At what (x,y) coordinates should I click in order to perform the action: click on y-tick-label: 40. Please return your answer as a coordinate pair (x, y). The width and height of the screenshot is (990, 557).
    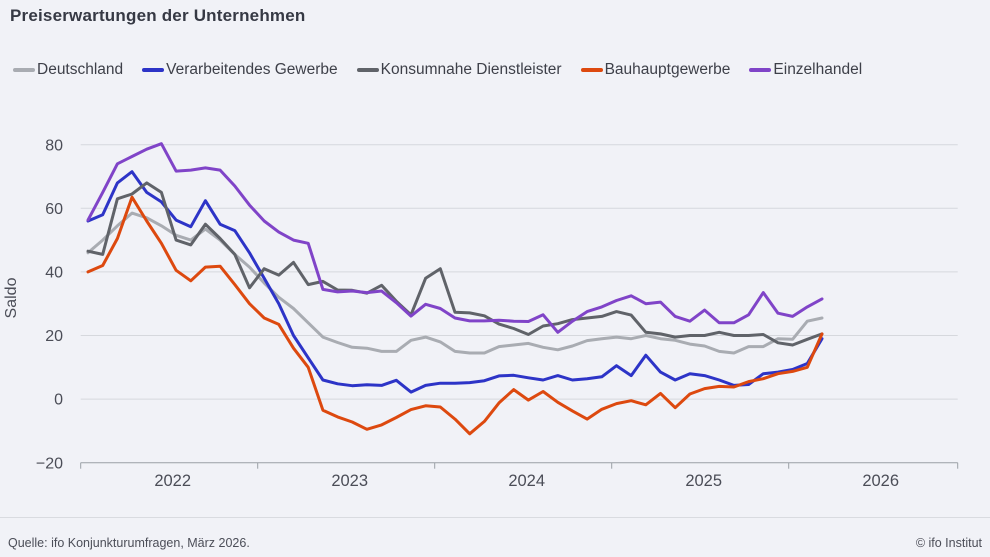
    Looking at the image, I should click on (54, 273).